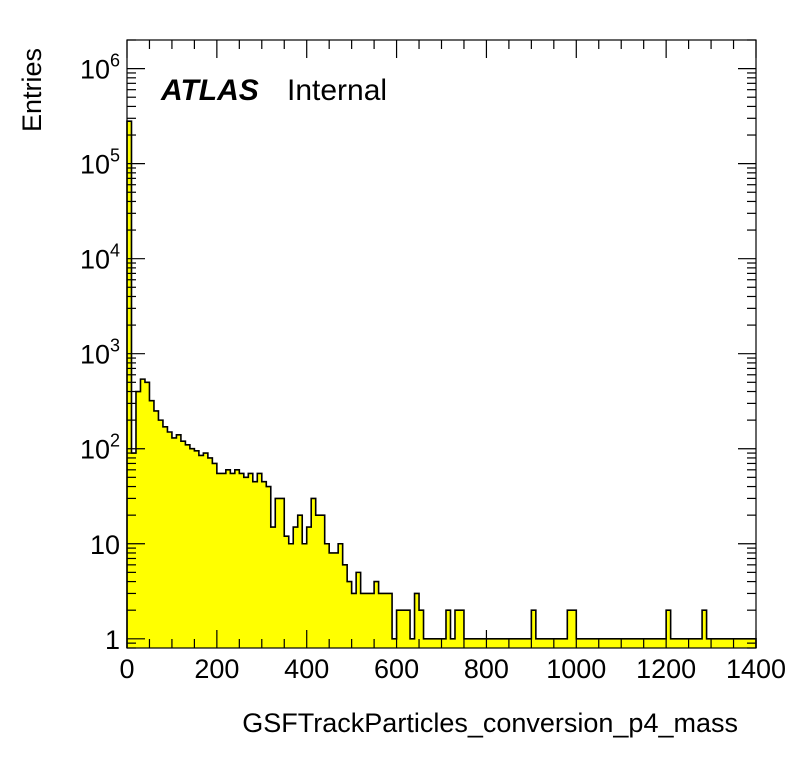 The width and height of the screenshot is (796, 772). I want to click on y-tick-label: 1, so click(112, 640).